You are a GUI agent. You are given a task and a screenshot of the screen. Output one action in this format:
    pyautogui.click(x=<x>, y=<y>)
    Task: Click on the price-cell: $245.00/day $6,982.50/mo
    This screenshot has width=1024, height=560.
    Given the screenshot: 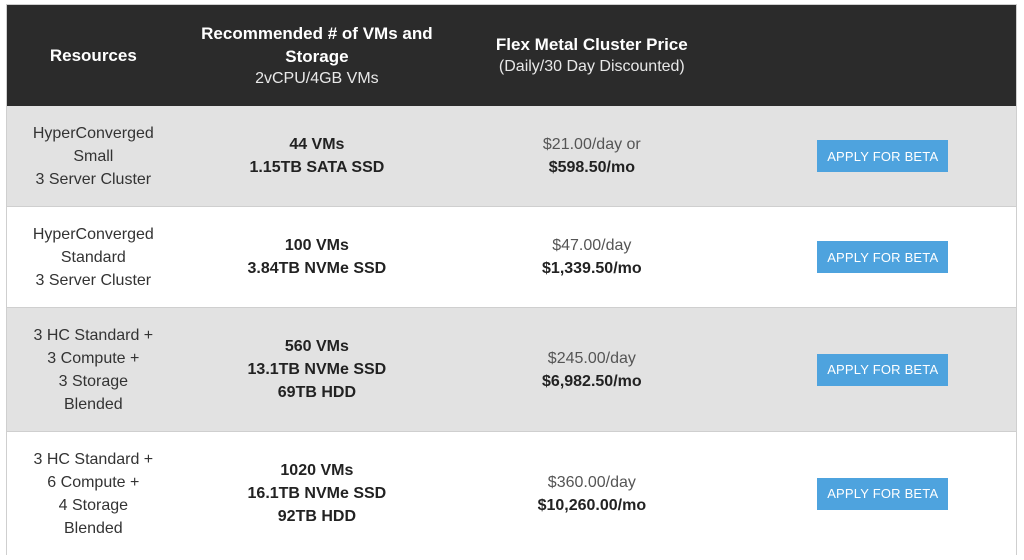 What is the action you would take?
    pyautogui.click(x=591, y=370)
    